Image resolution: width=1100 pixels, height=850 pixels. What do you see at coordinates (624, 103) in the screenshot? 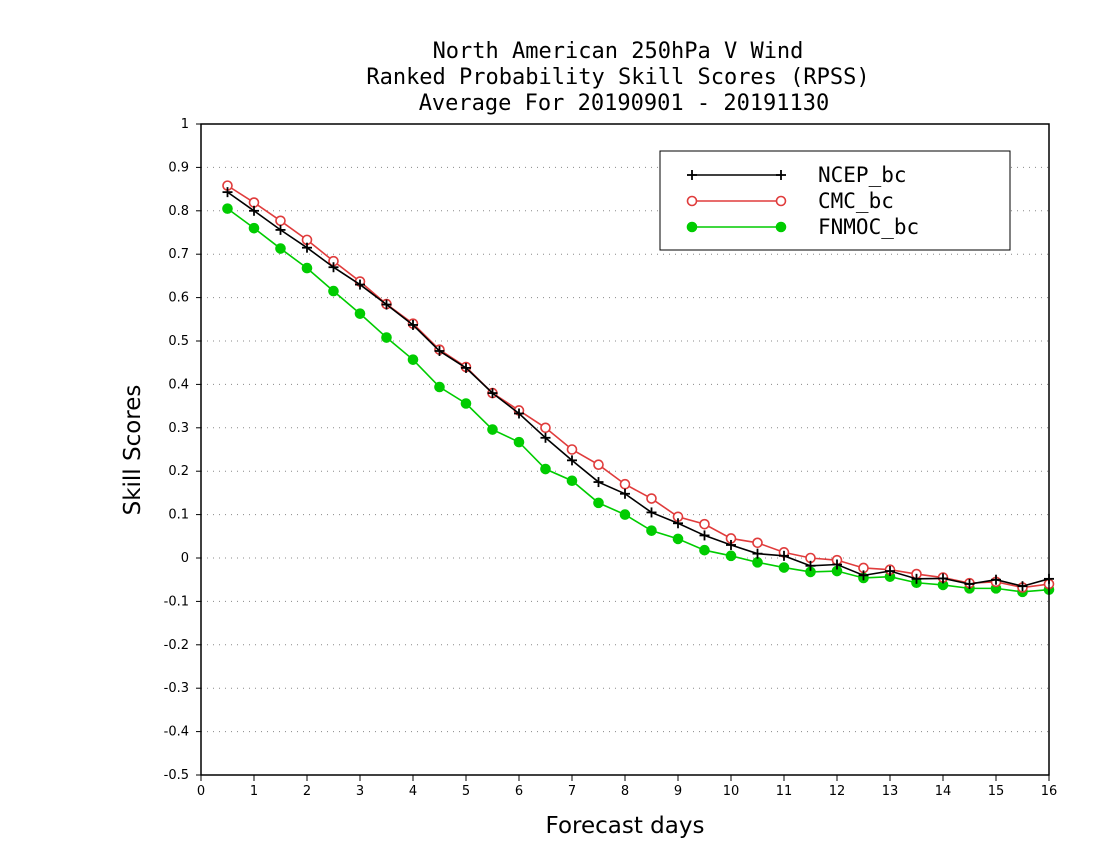
I see `title-line-3: Average For 20190901 - 20191130` at bounding box center [624, 103].